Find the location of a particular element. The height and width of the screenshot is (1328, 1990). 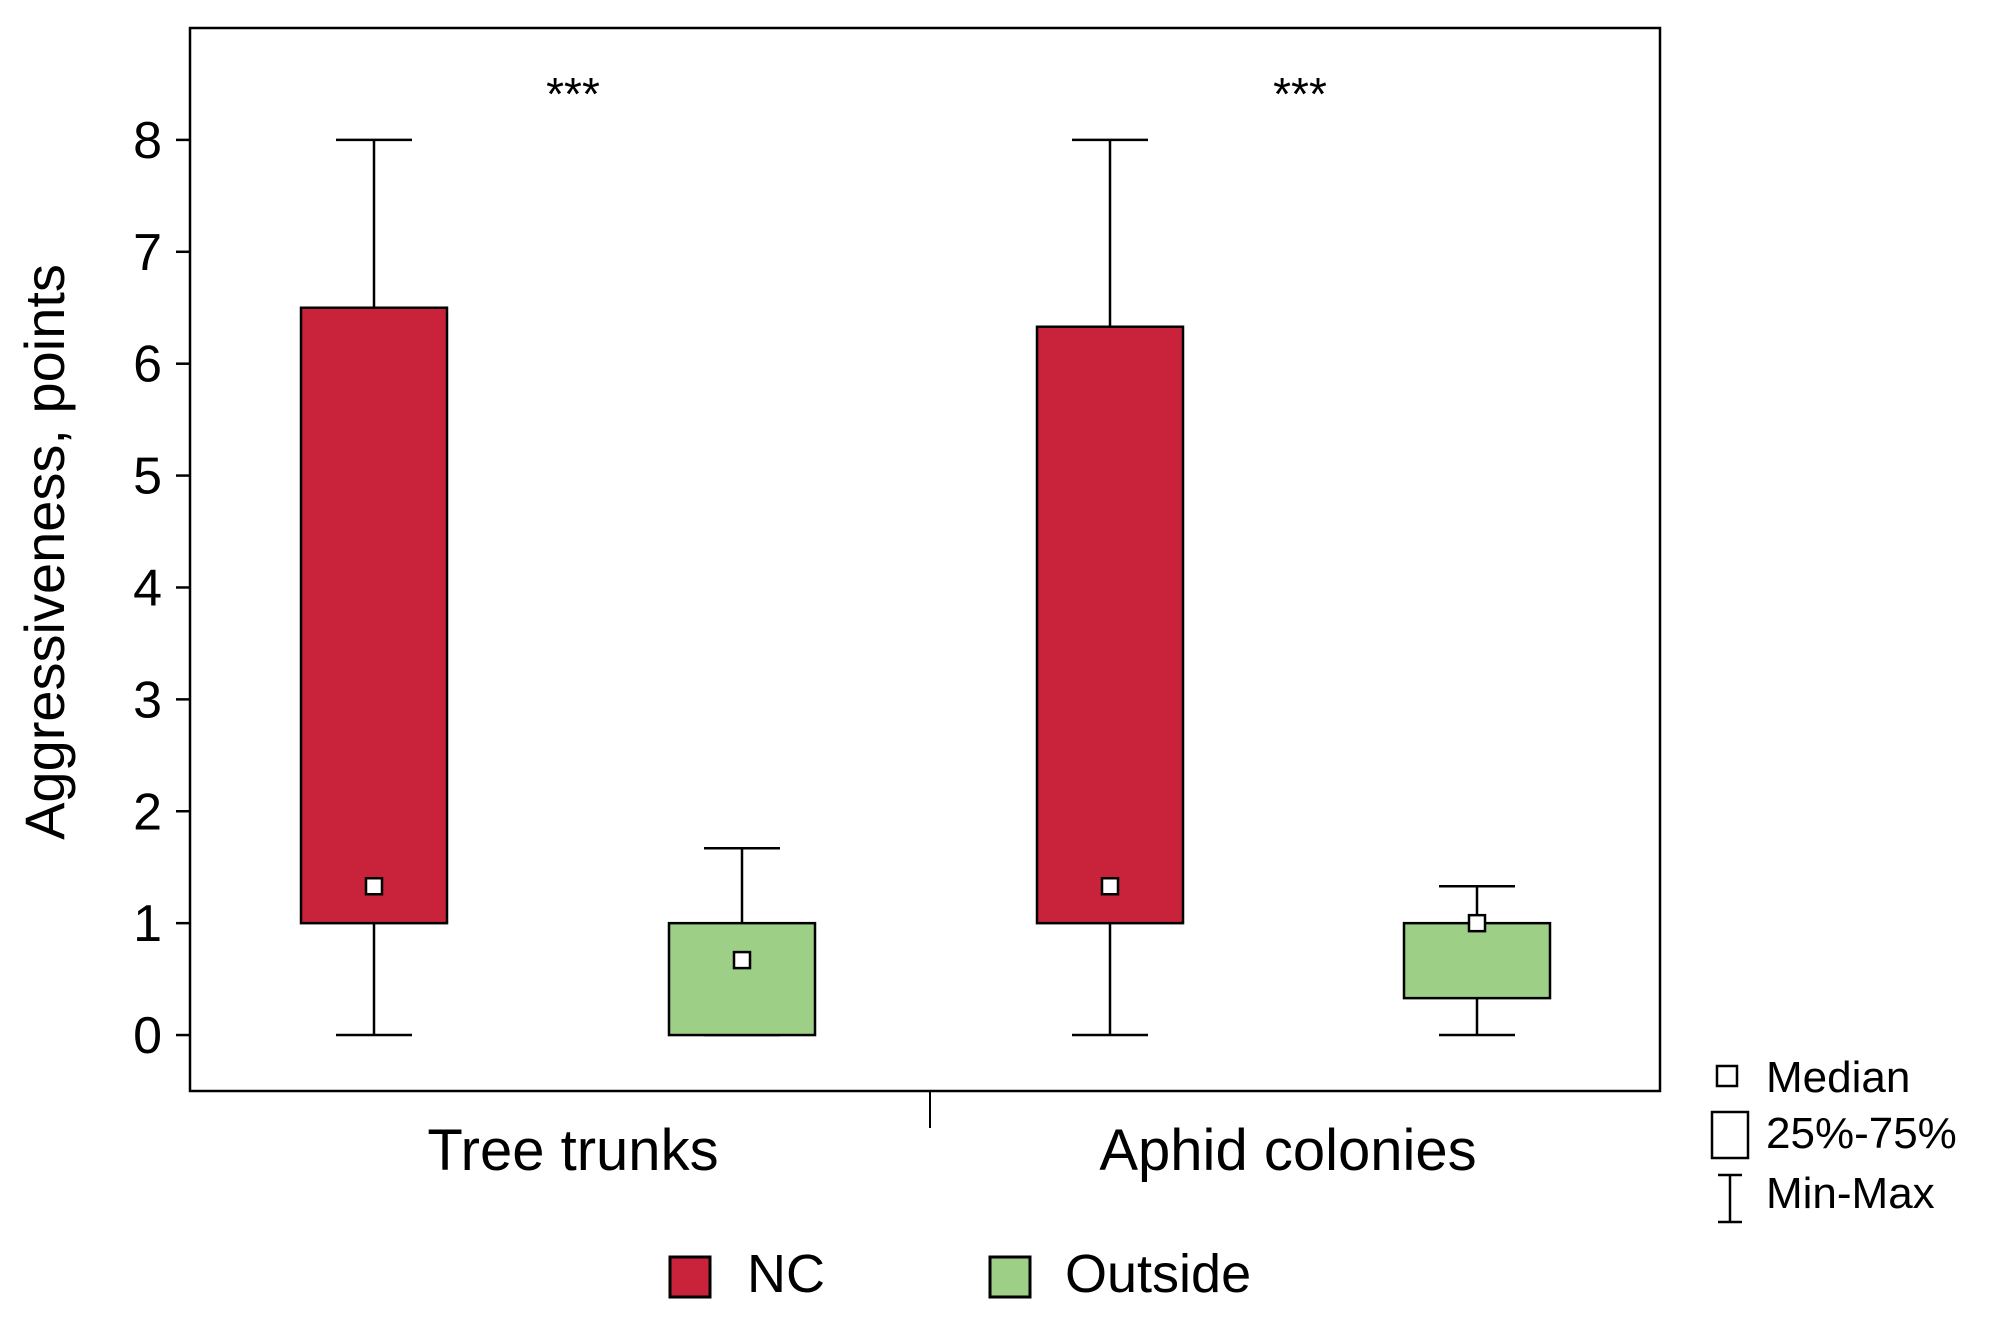

legend-label-outside: Outside is located at coordinates (1158, 1274).